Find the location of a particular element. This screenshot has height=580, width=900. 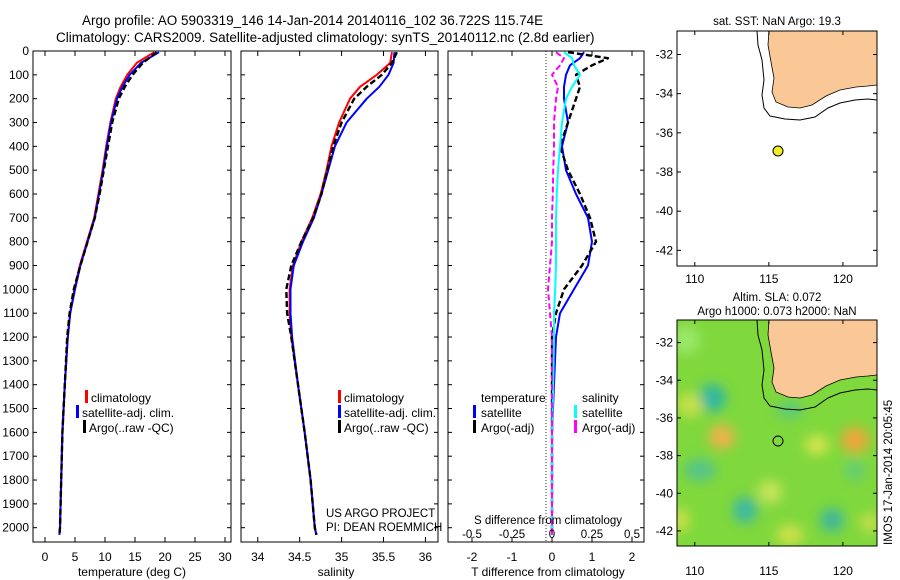

difference-s-tick-label: 0 is located at coordinates (552, 535).